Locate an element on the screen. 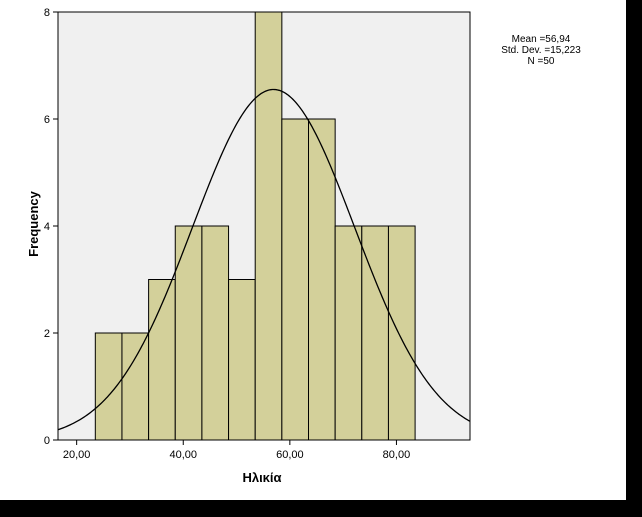  y-axis-title: Frequency is located at coordinates (33, 223).